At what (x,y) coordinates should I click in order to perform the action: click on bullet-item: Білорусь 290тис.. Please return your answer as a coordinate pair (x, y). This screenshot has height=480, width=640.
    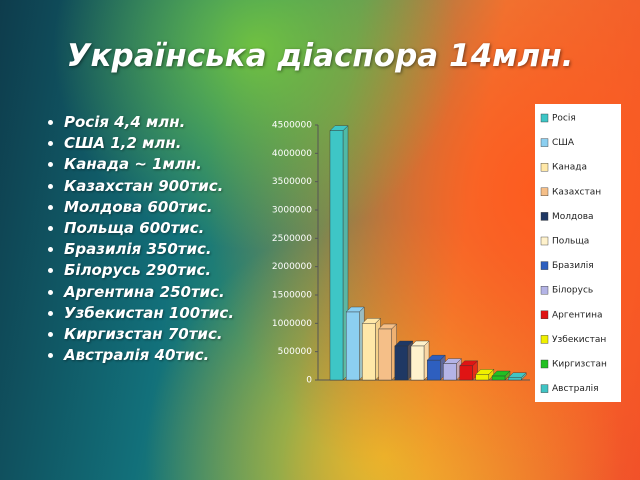
    Looking at the image, I should click on (149, 270).